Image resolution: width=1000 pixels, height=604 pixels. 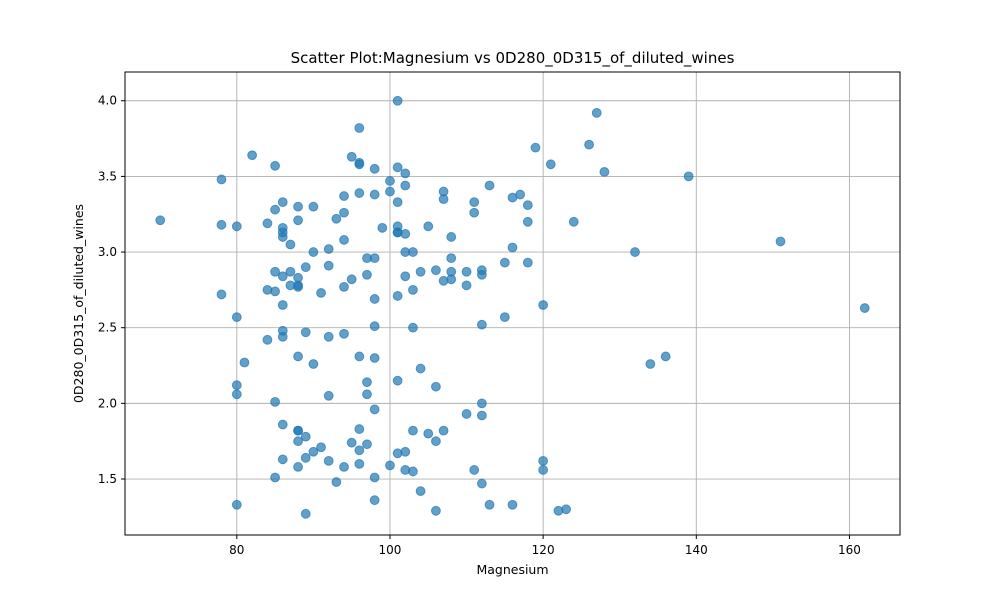 I want to click on x-tick-label: 120, so click(x=543, y=550).